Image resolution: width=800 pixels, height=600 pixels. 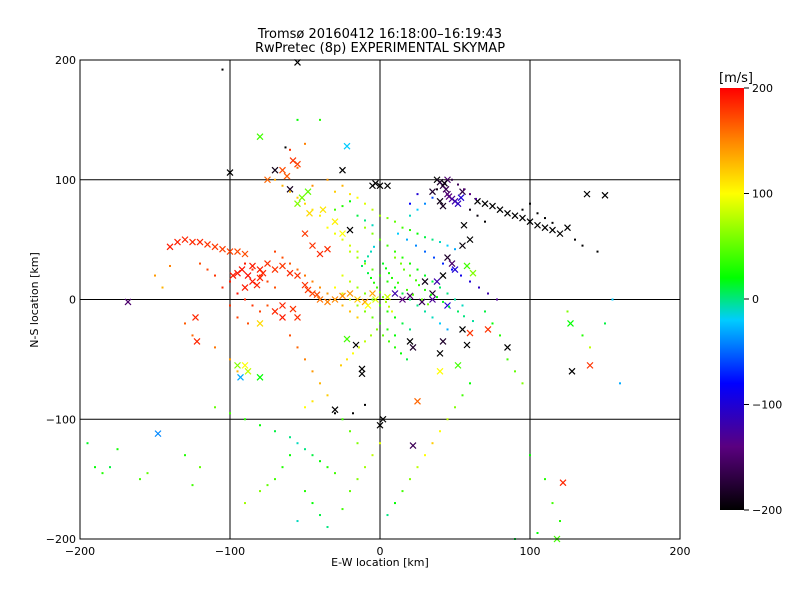 What do you see at coordinates (80, 551) in the screenshot?
I see `x-tick-label: −200` at bounding box center [80, 551].